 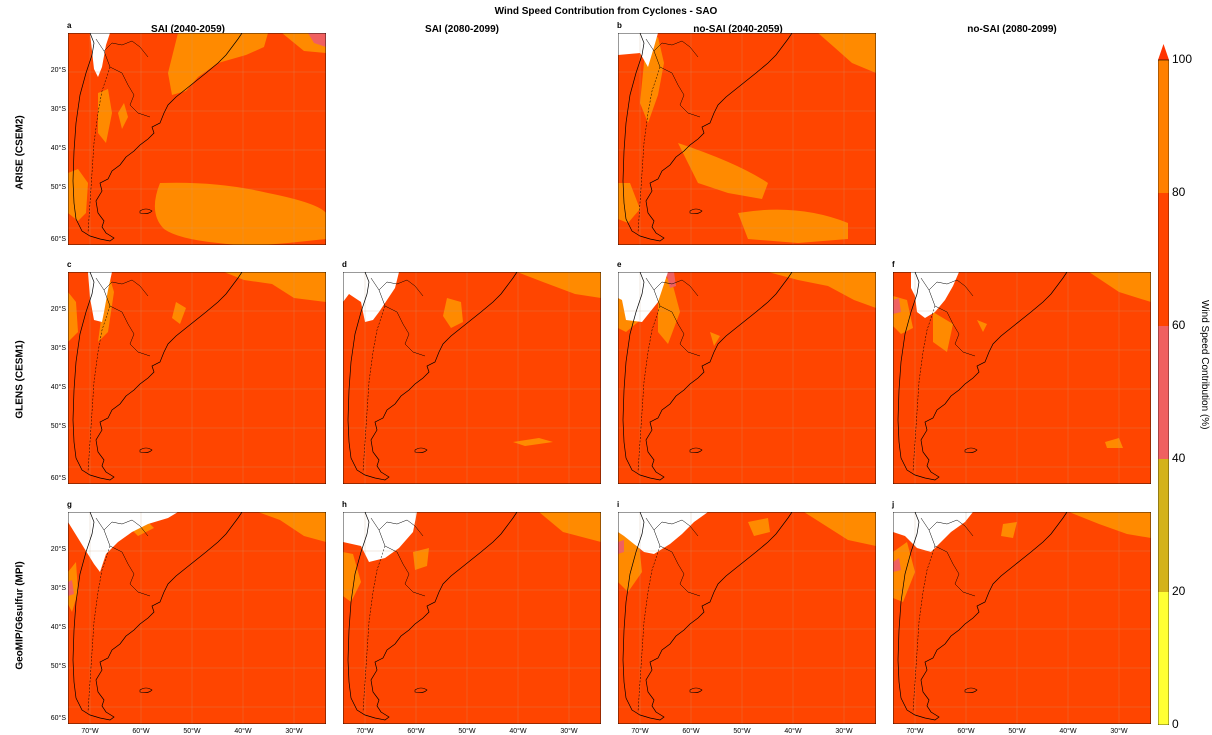 What do you see at coordinates (197, 618) in the screenshot?
I see `map-g` at bounding box center [197, 618].